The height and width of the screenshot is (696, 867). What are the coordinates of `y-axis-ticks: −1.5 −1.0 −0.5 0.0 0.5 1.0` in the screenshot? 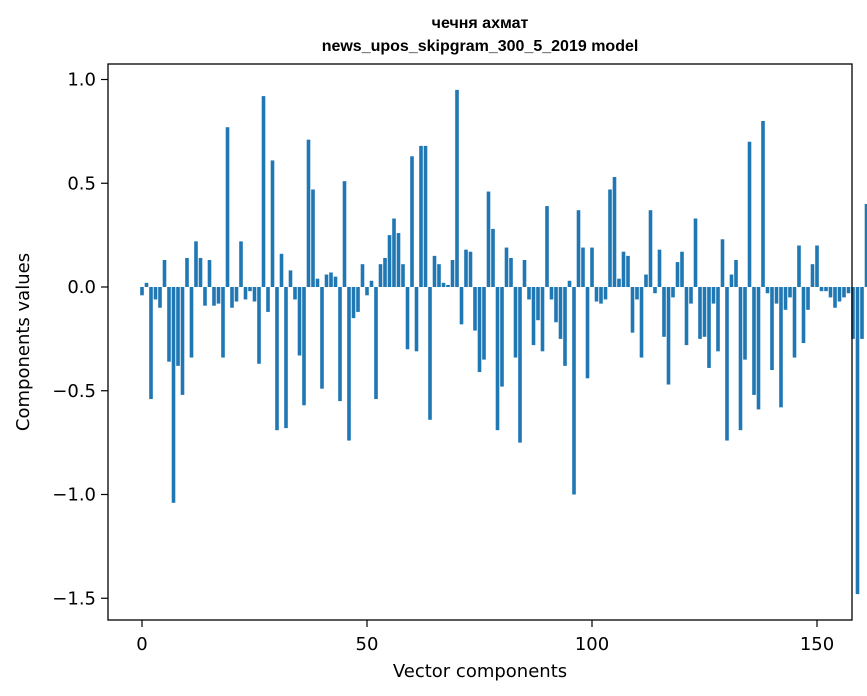 It's located at (80, 339).